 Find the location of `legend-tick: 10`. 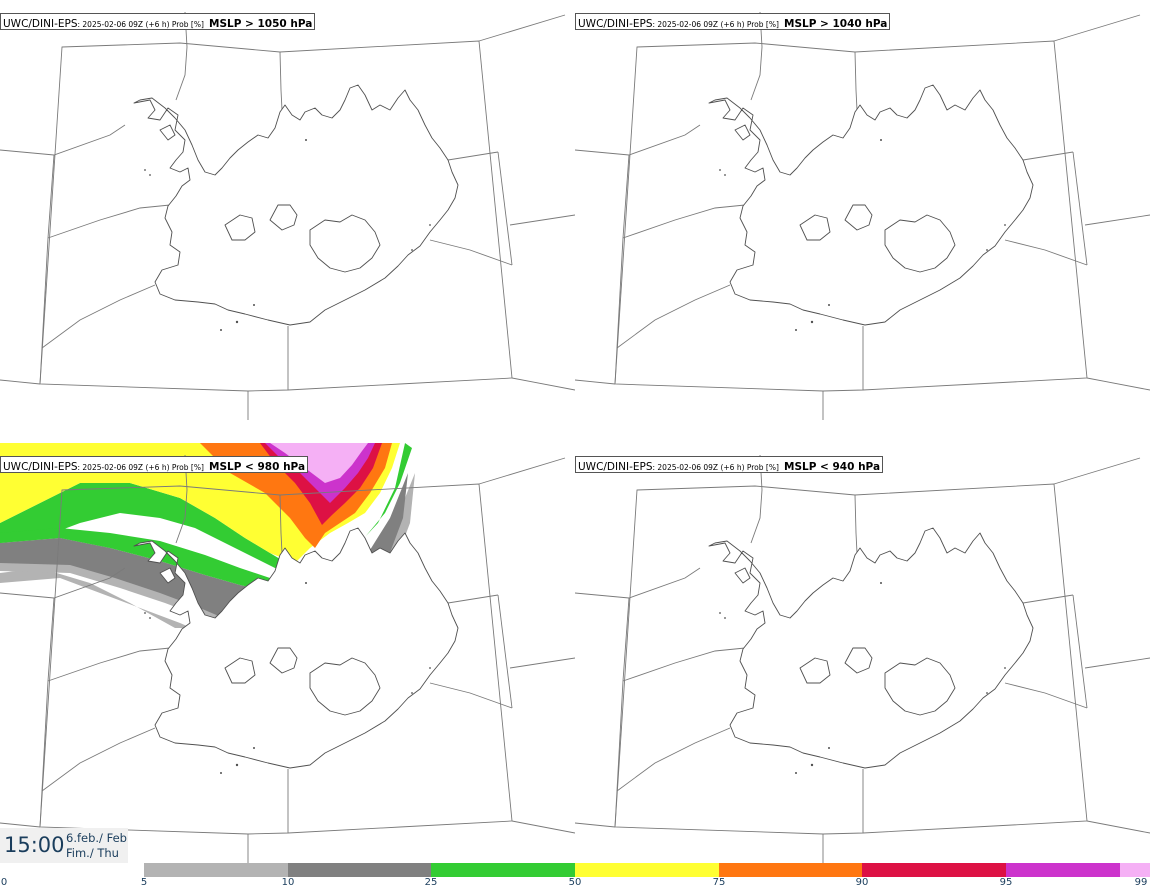

legend-tick: 10 is located at coordinates (288, 882).